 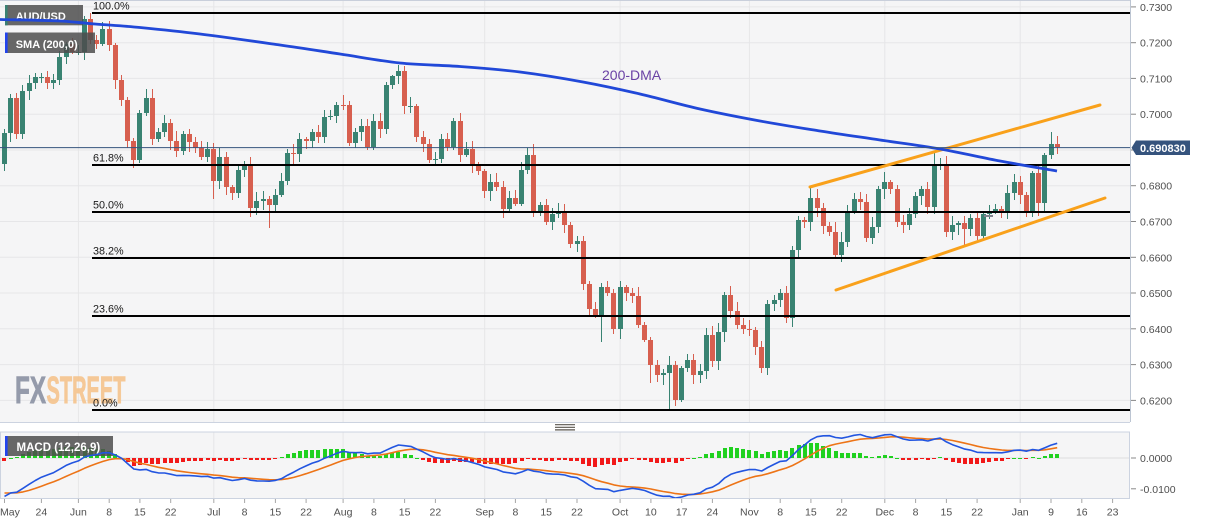 What do you see at coordinates (749, 513) in the screenshot?
I see `svg-text: Nov` at bounding box center [749, 513].